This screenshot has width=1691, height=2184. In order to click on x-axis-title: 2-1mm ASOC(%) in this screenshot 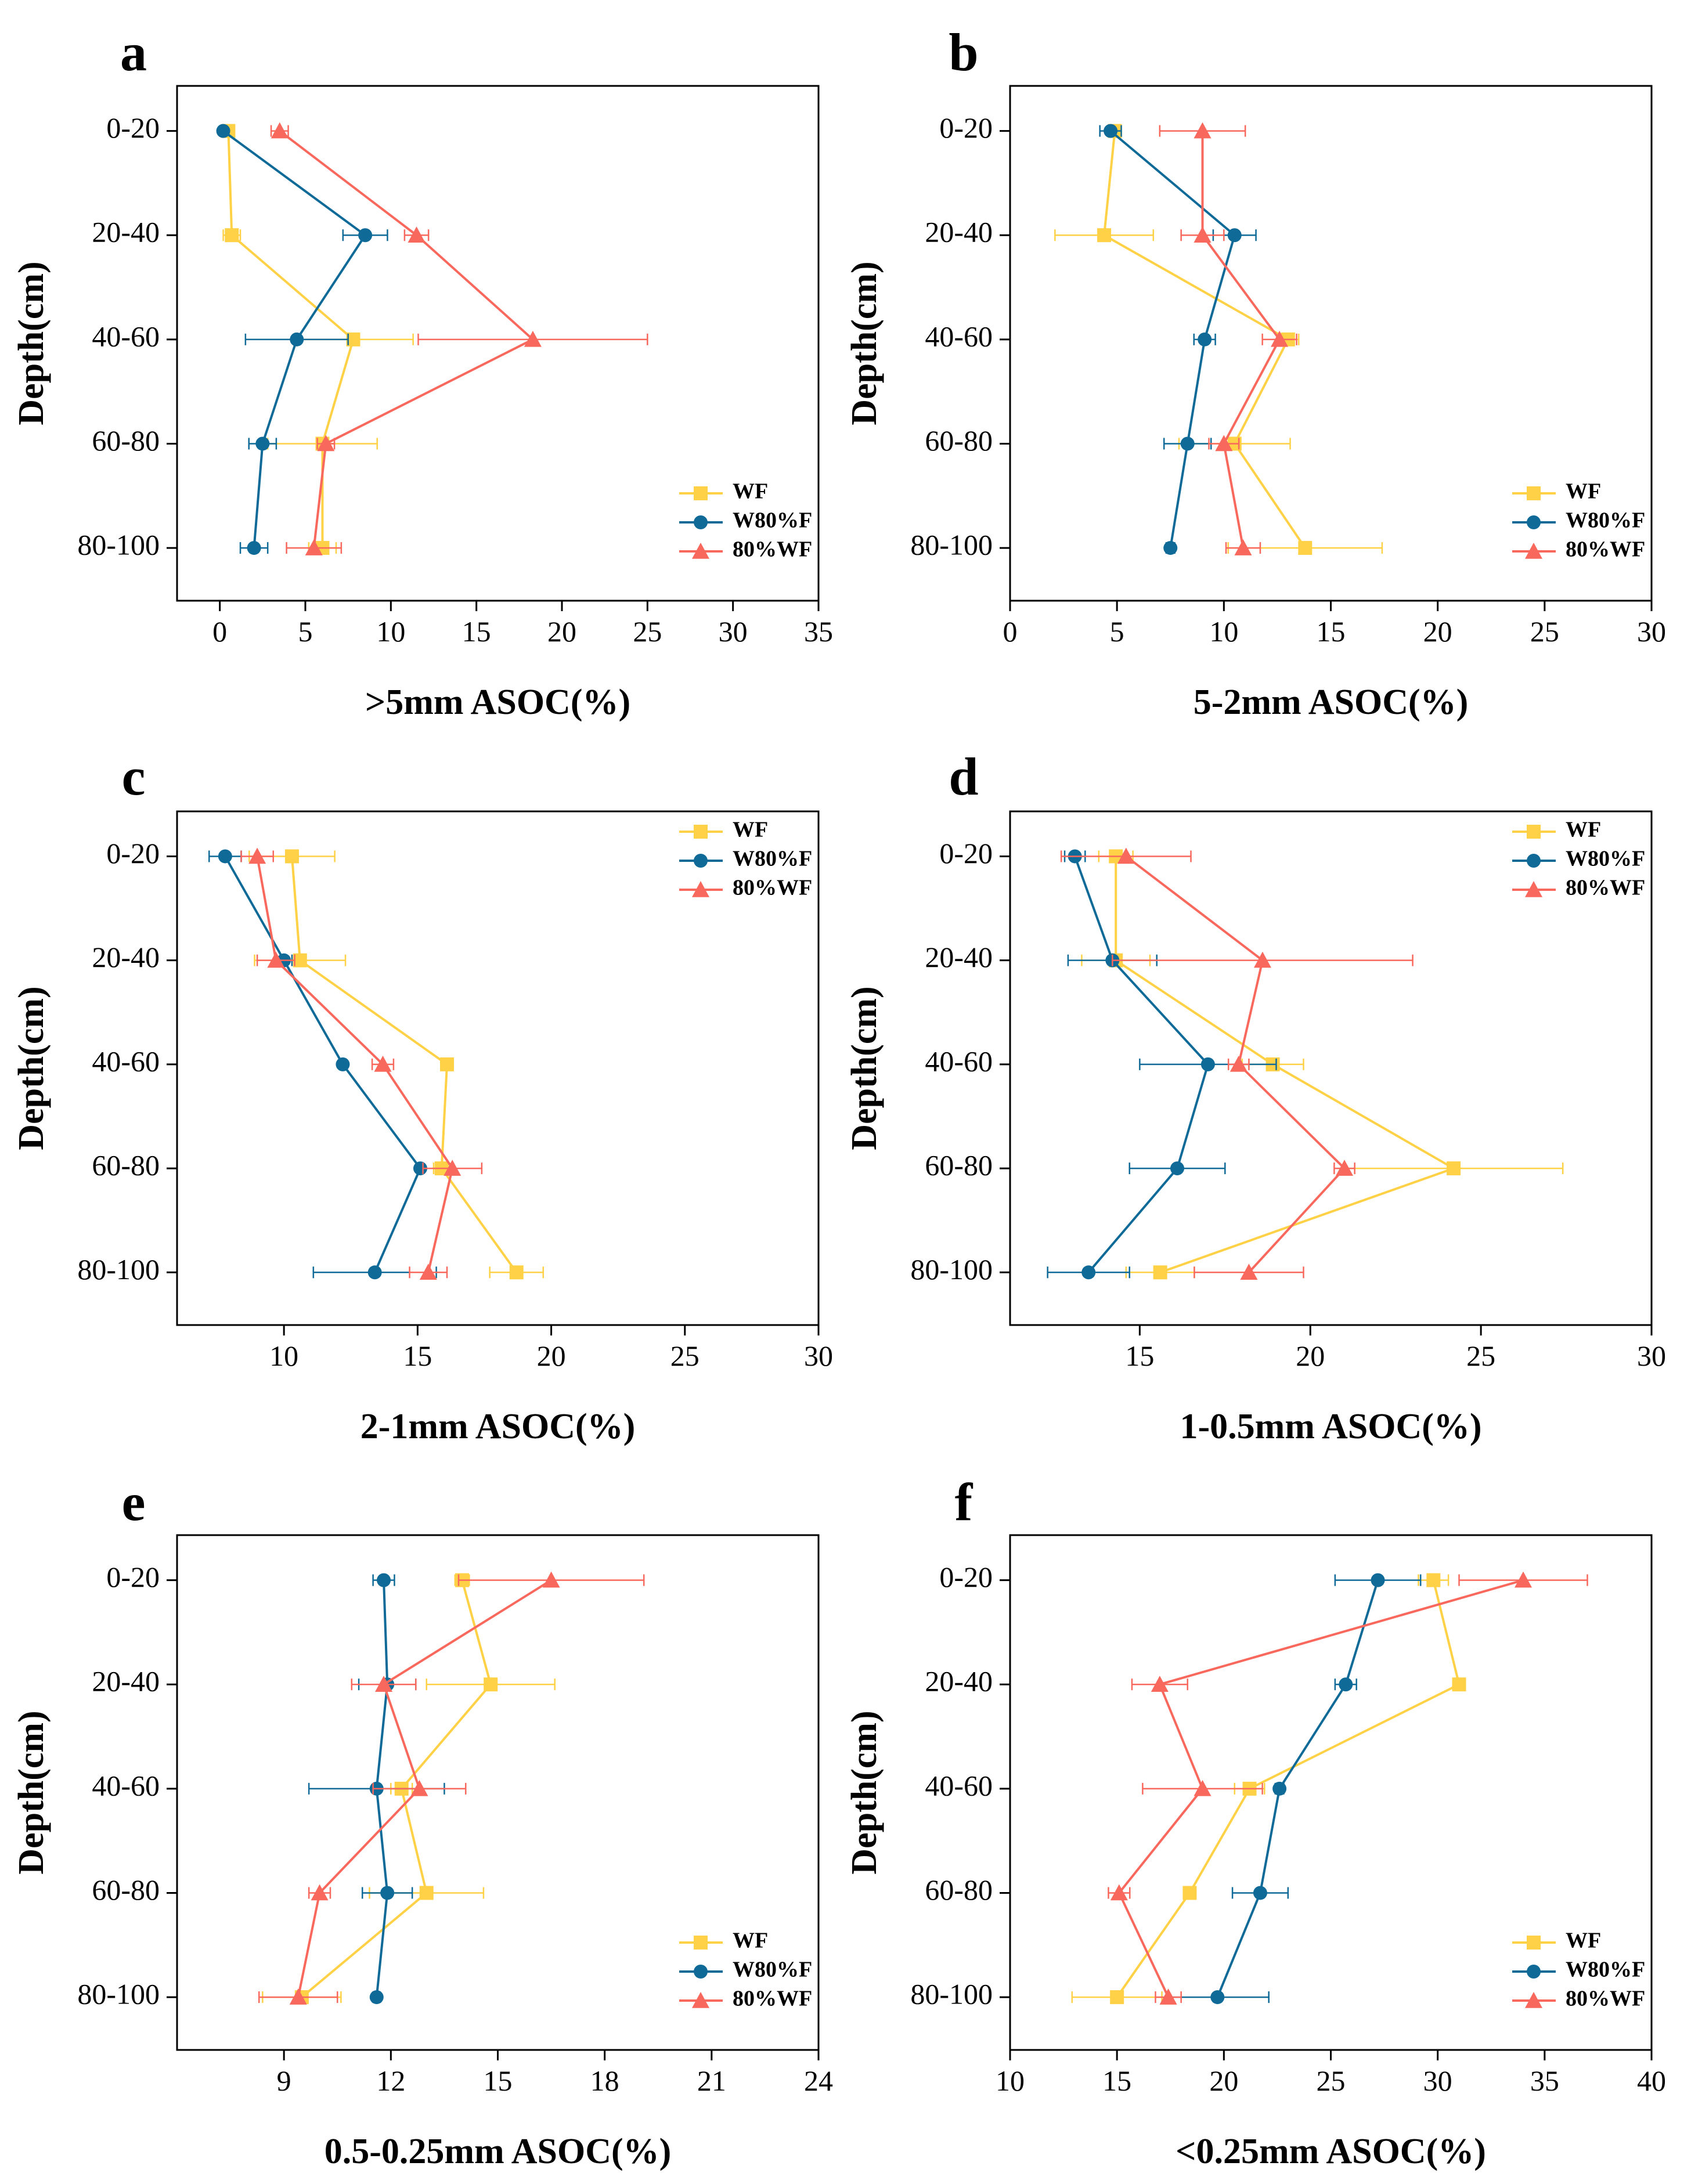, I will do `click(498, 1427)`.